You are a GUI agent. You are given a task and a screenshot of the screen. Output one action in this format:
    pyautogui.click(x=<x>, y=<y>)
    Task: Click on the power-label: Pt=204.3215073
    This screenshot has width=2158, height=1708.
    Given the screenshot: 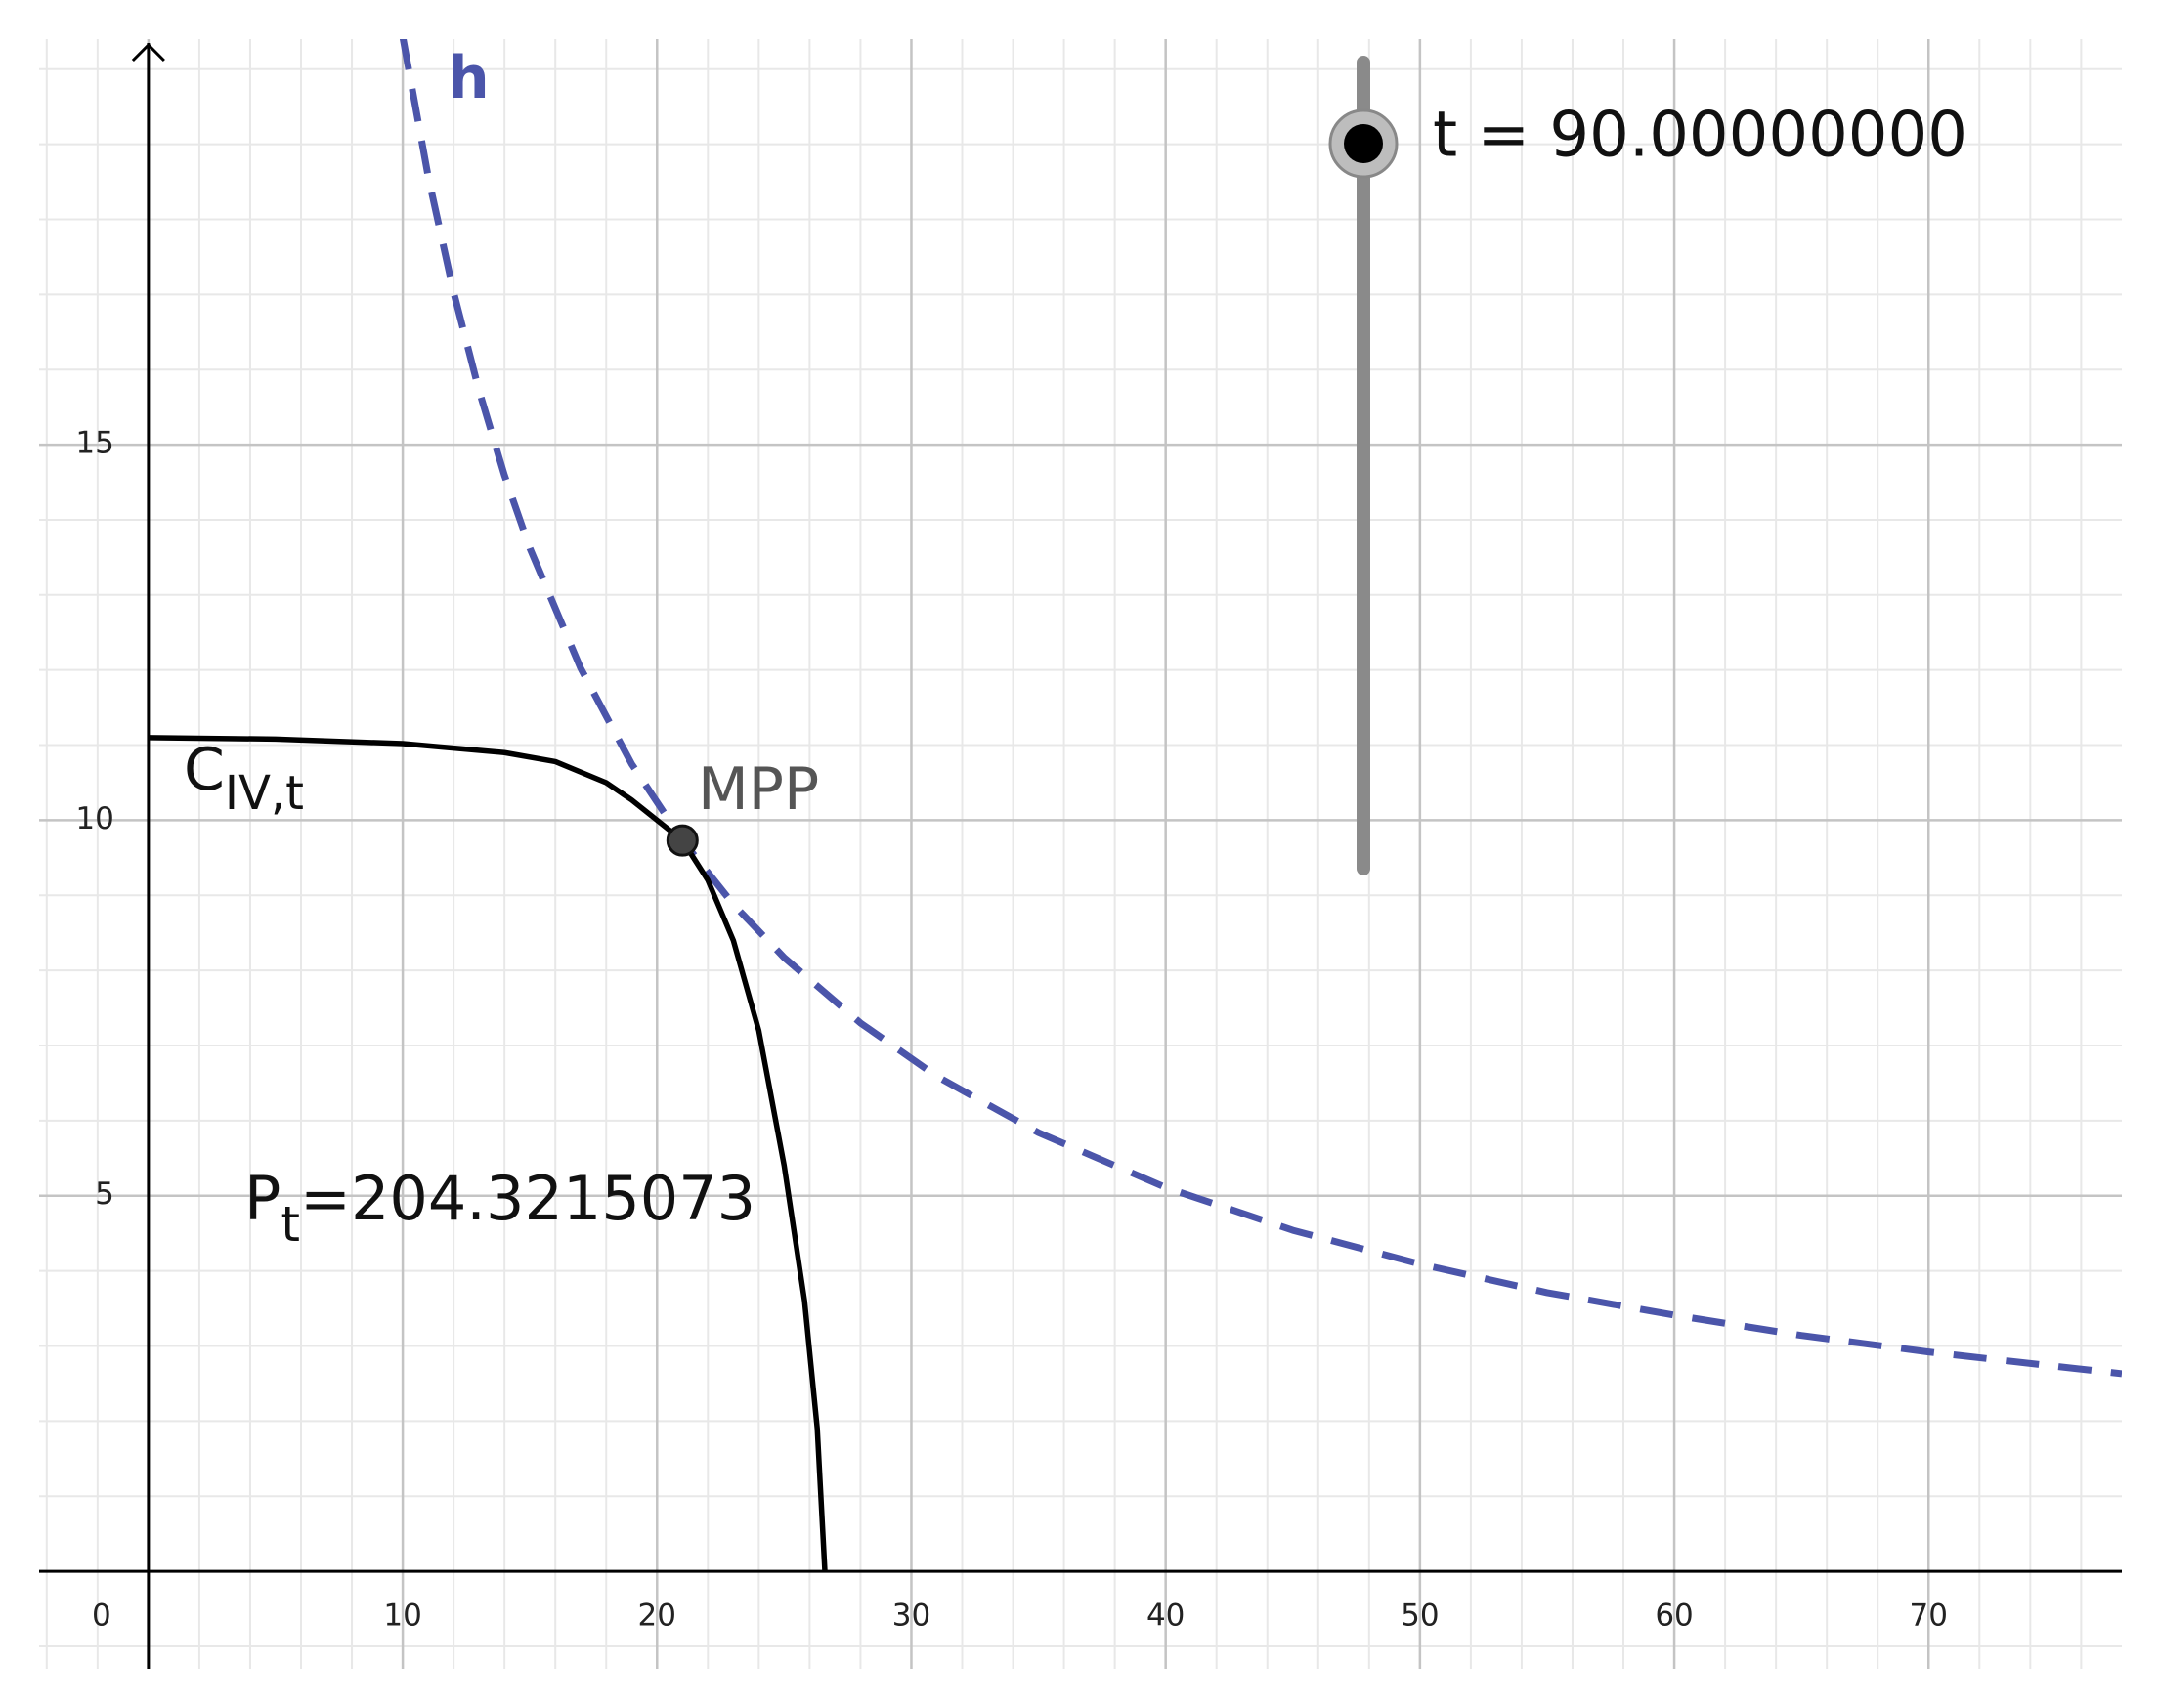 What is the action you would take?
    pyautogui.click(x=499, y=1208)
    